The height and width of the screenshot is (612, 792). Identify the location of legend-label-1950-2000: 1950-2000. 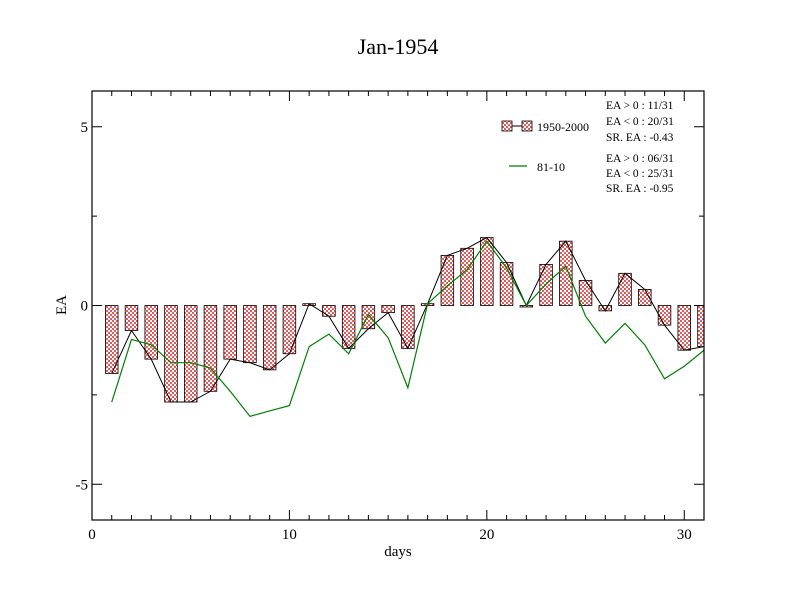
(563, 127).